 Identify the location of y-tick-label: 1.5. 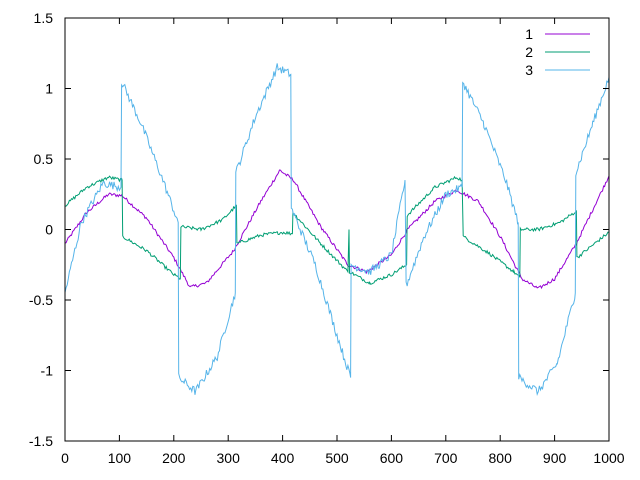
(44, 18).